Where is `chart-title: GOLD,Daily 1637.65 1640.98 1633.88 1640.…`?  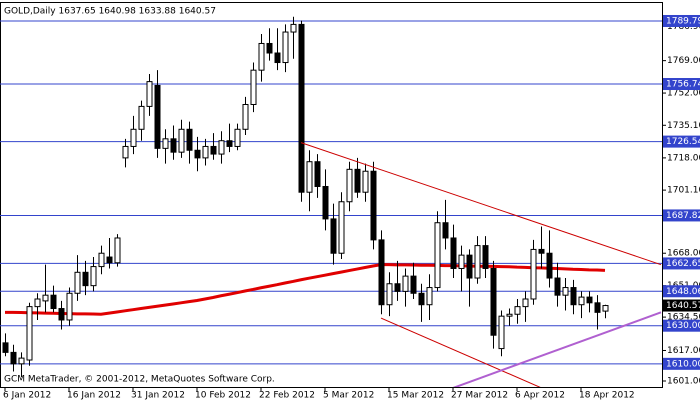 chart-title: GOLD,Daily 1637.65 1640.98 1633.88 1640.… is located at coordinates (110, 12).